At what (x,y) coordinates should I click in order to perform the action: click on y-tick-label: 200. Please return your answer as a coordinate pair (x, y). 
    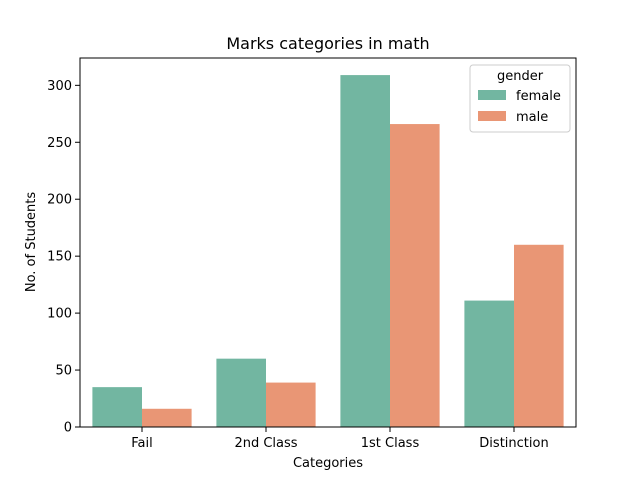
    Looking at the image, I should click on (59, 200).